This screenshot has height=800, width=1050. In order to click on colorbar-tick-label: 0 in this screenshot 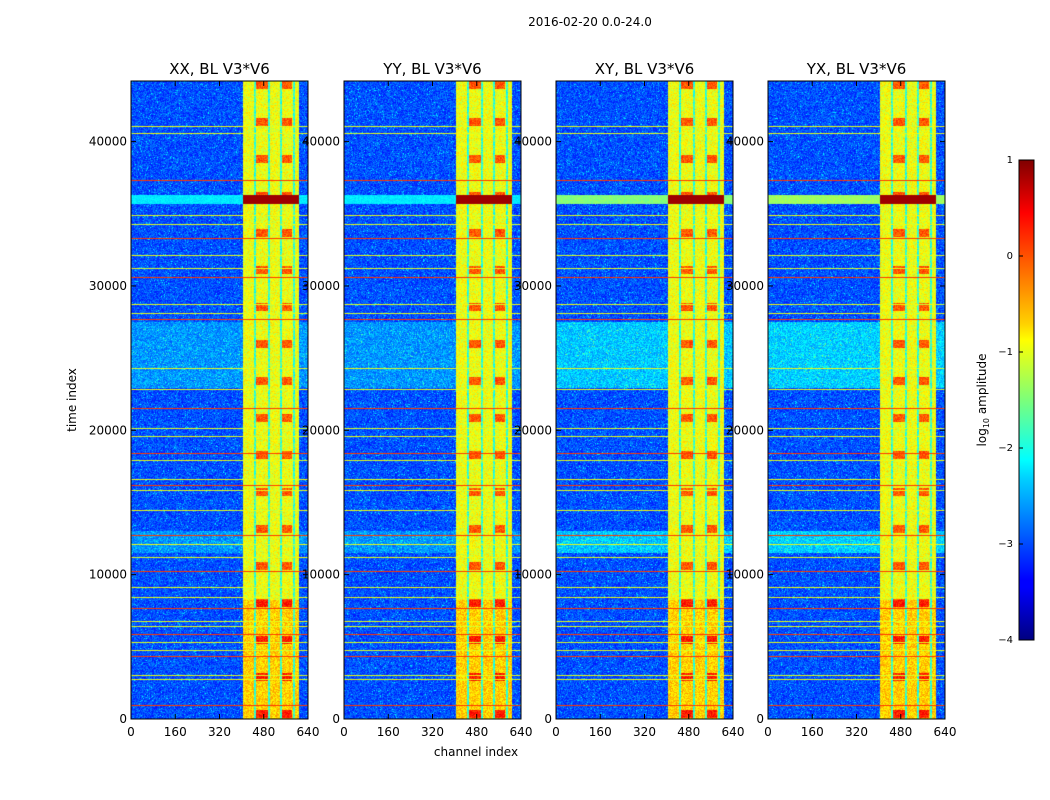, I will do `click(1010, 256)`.